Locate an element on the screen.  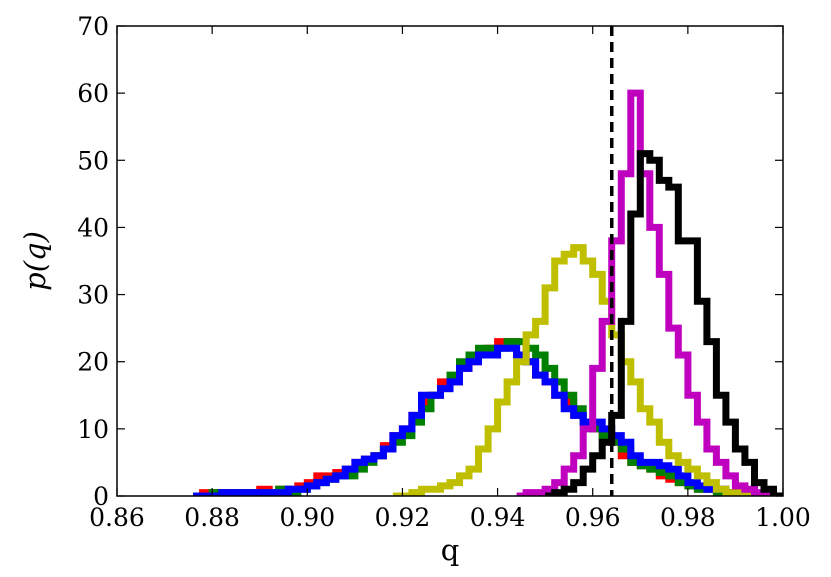
x-tick-label: 0.94 is located at coordinates (498, 517).